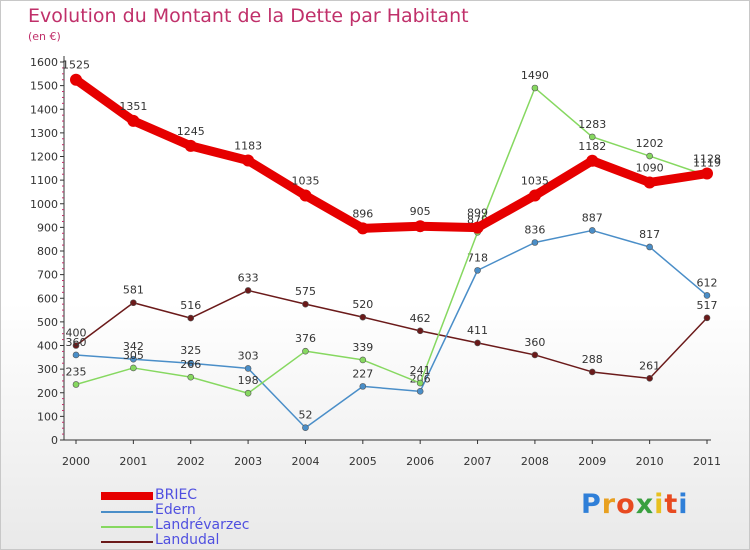 The image size is (750, 550). What do you see at coordinates (362, 304) in the screenshot?
I see `data-label-landudal: 520` at bounding box center [362, 304].